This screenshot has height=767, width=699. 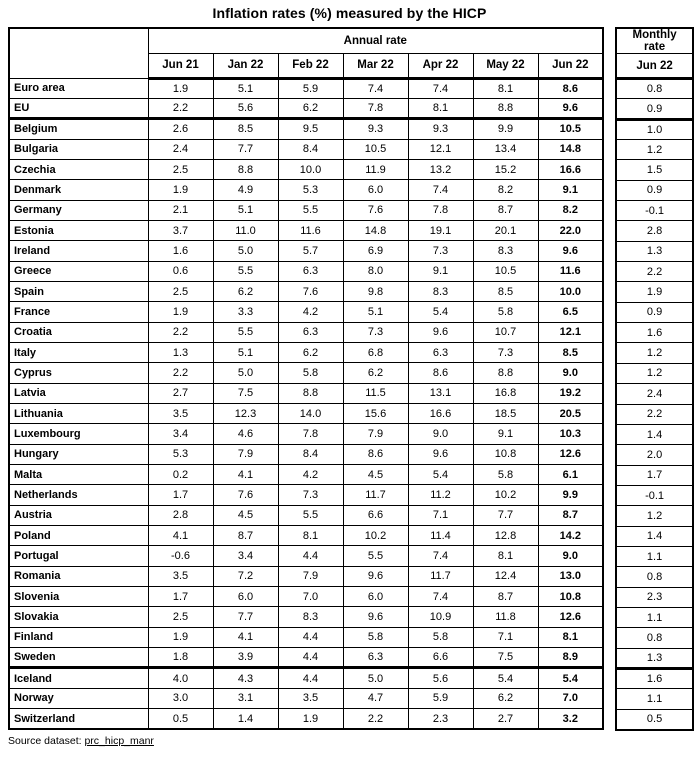 What do you see at coordinates (310, 373) in the screenshot?
I see `annual-value-cell: 5.8` at bounding box center [310, 373].